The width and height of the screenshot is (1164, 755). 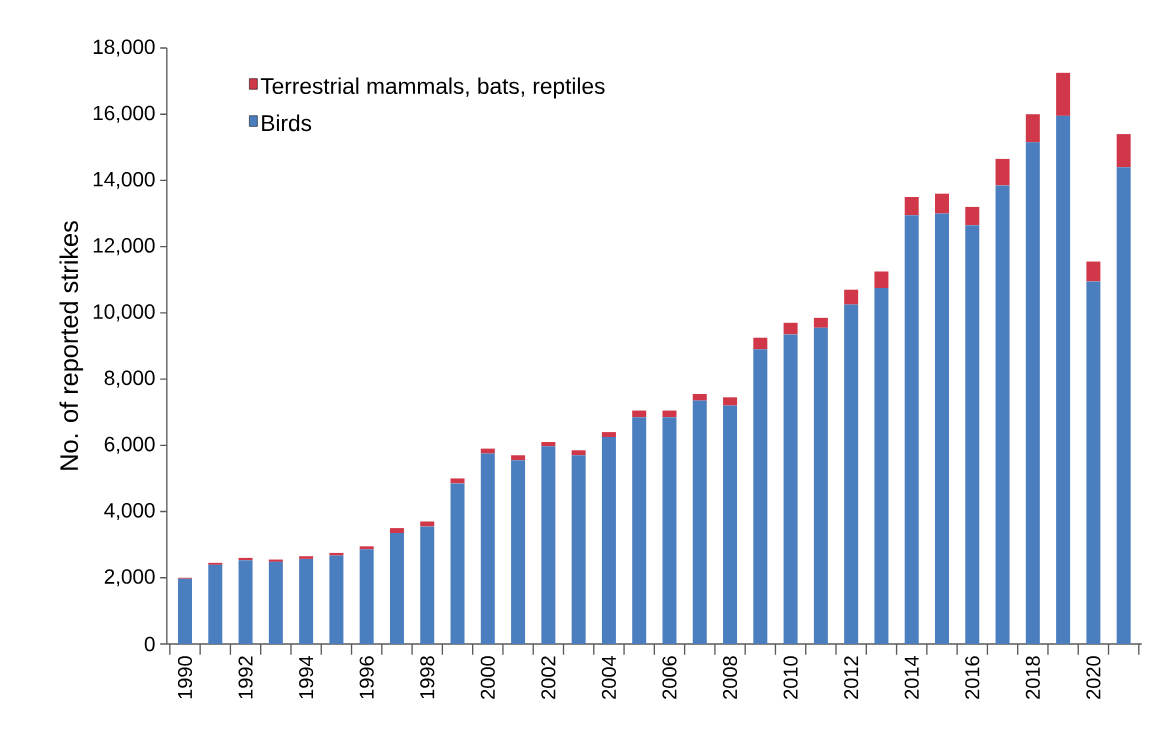 What do you see at coordinates (669, 677) in the screenshot?
I see `x-tick-label: 2006` at bounding box center [669, 677].